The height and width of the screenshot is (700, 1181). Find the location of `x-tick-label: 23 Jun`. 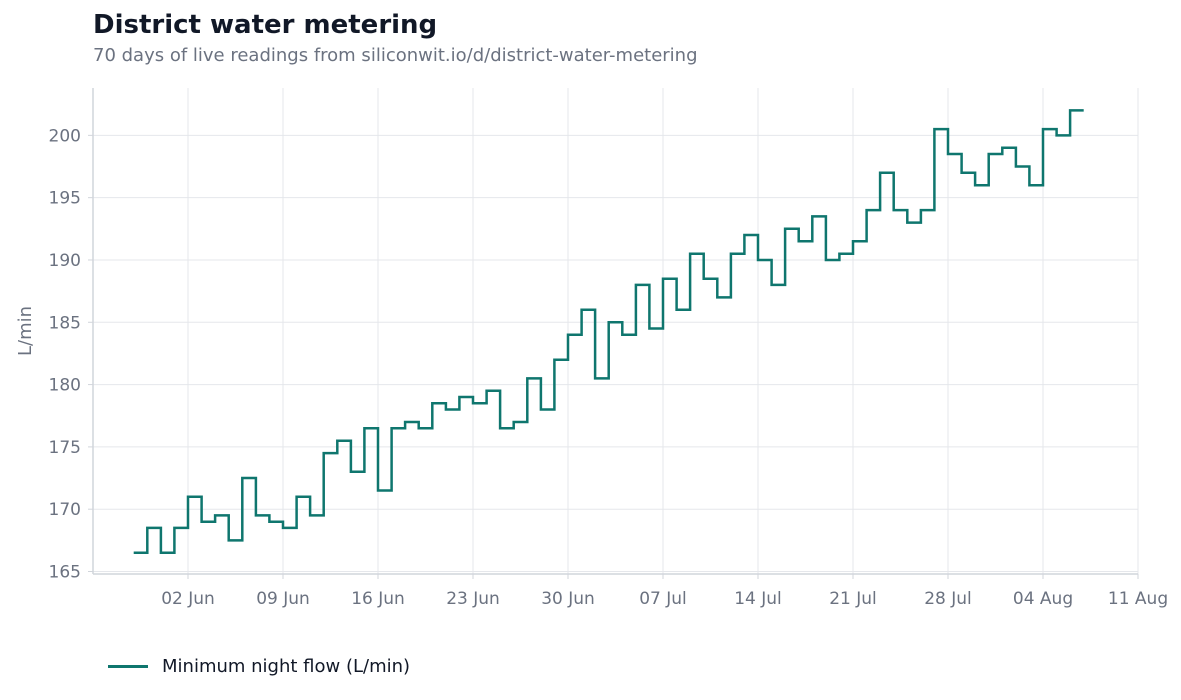

x-tick-label: 23 Jun is located at coordinates (473, 599).